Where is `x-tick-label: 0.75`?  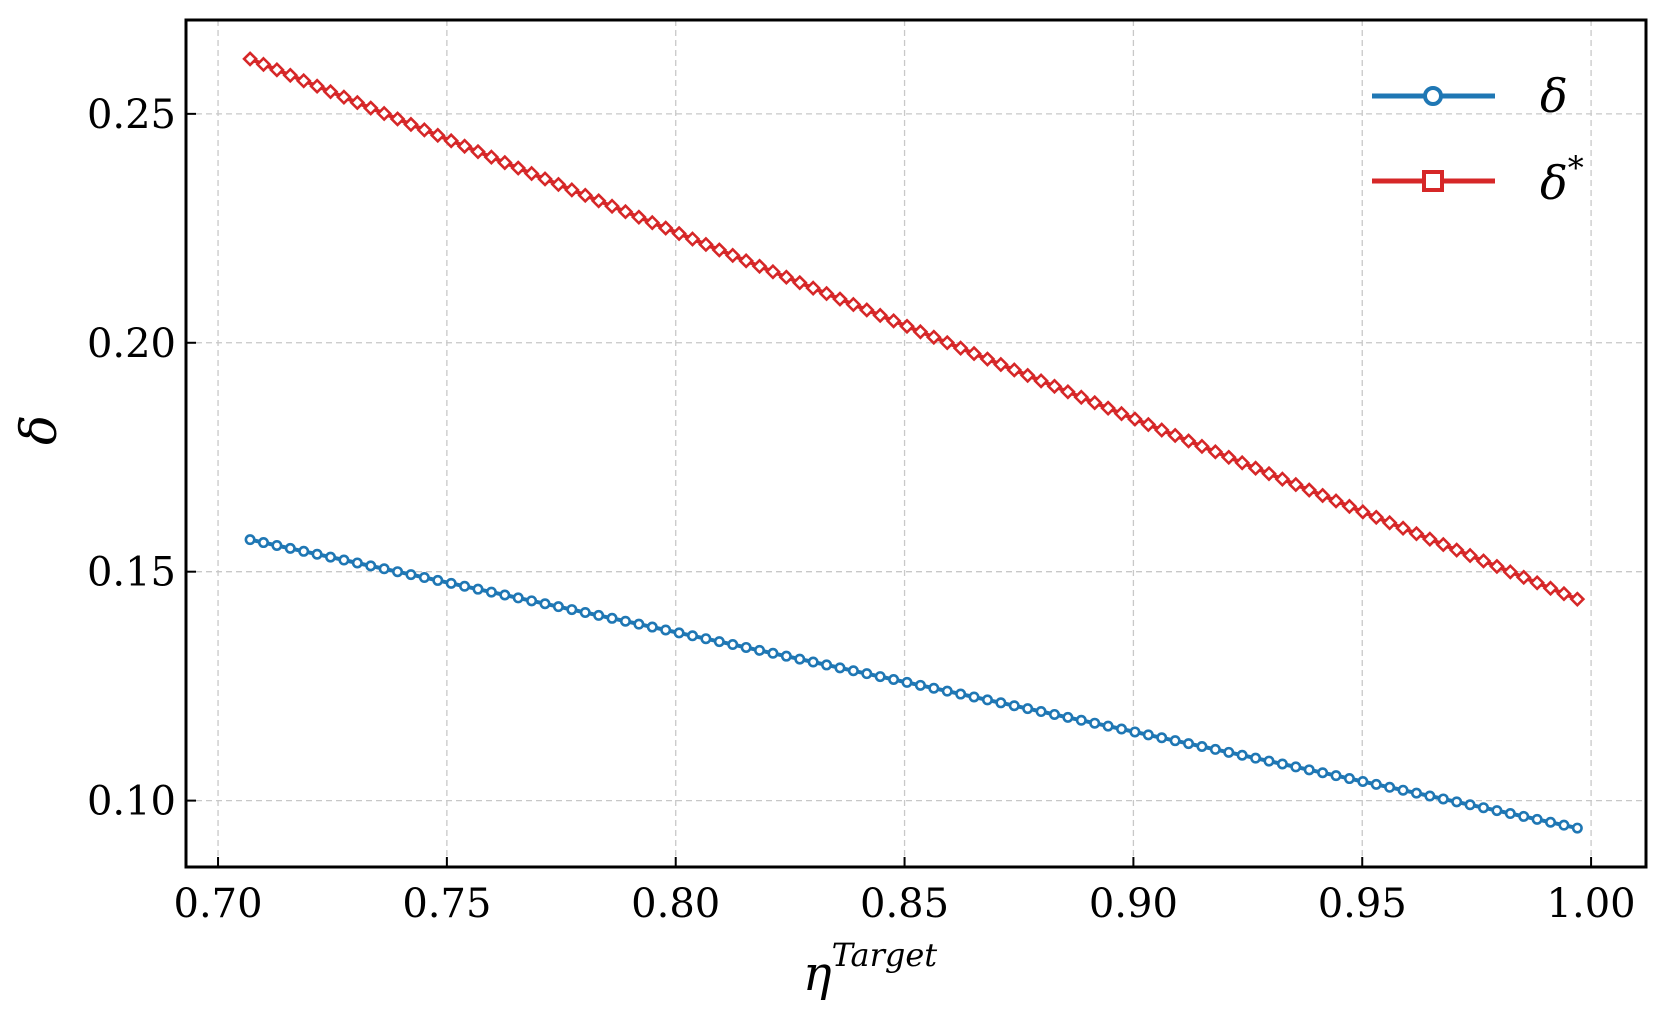
x-tick-label: 0.75 is located at coordinates (446, 904).